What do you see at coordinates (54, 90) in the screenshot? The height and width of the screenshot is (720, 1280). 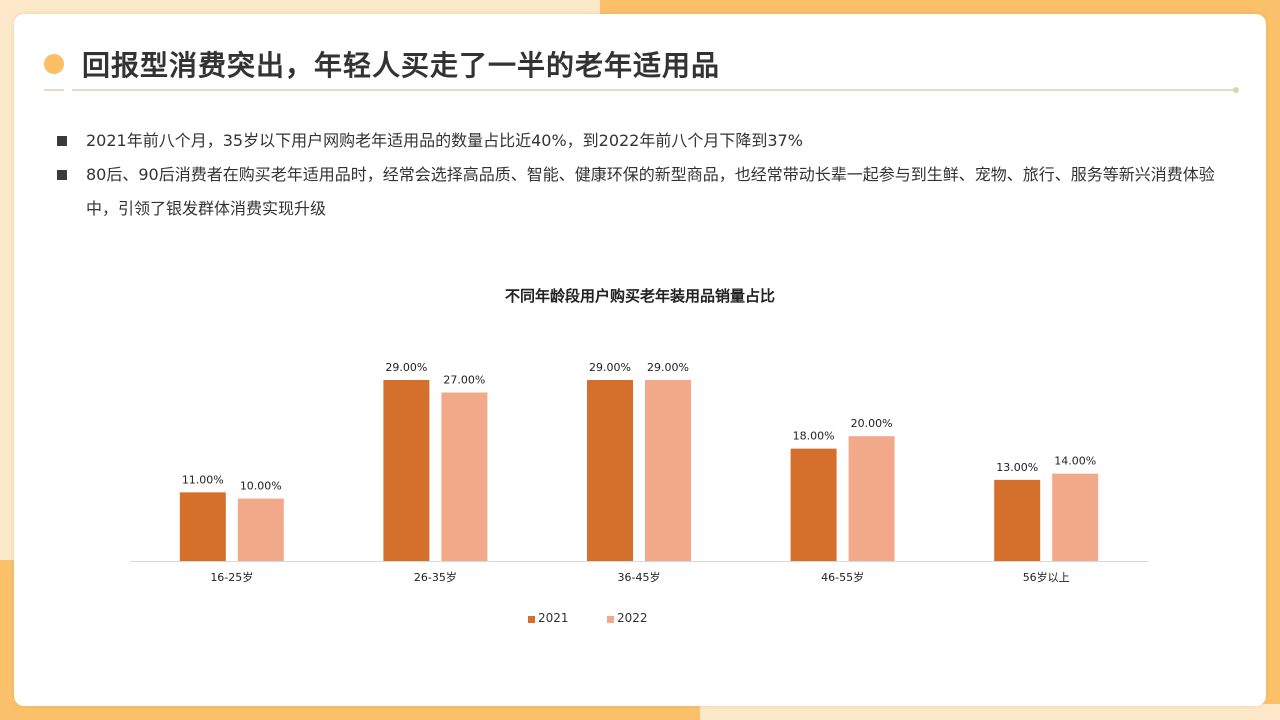 I see `title-divider-left` at bounding box center [54, 90].